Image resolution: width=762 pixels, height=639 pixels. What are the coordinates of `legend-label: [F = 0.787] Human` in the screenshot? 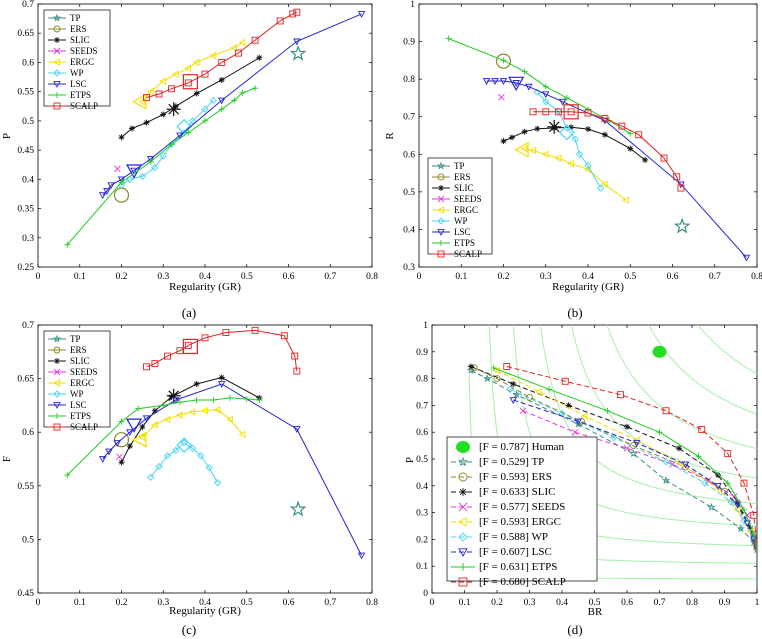 It's located at (522, 447).